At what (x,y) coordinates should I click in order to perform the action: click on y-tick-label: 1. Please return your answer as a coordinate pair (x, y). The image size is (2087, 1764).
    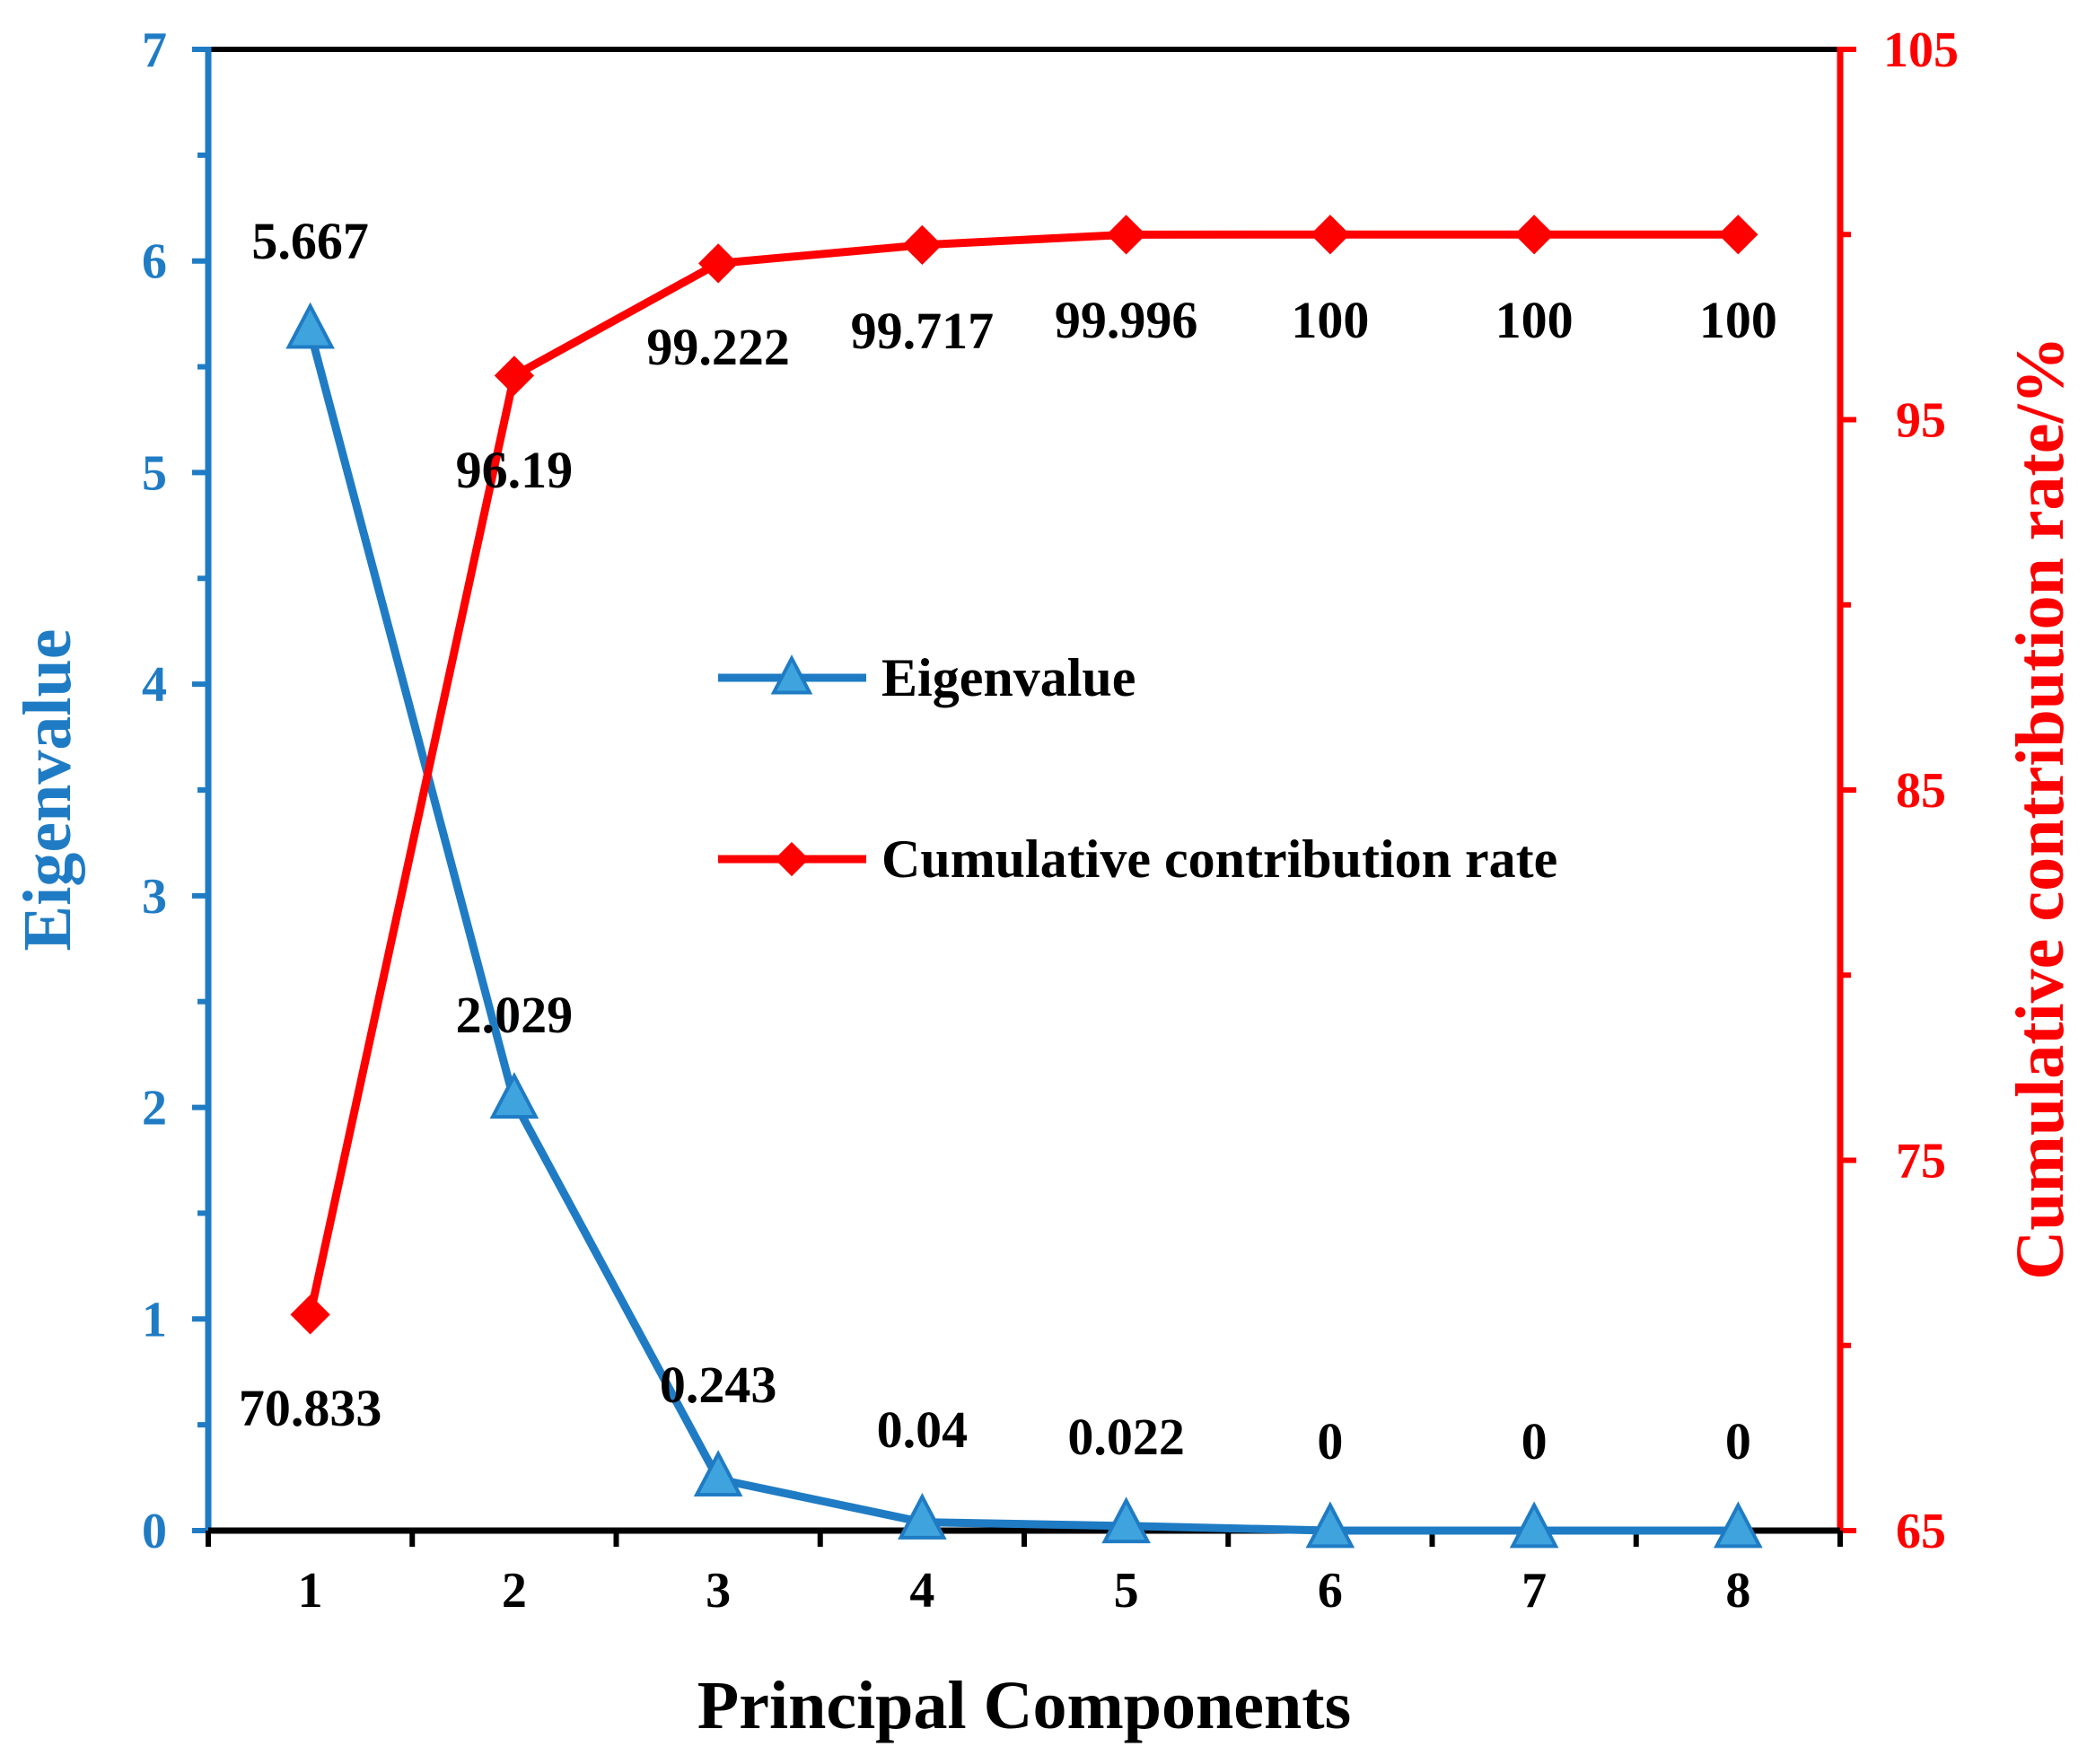
    Looking at the image, I should click on (154, 1320).